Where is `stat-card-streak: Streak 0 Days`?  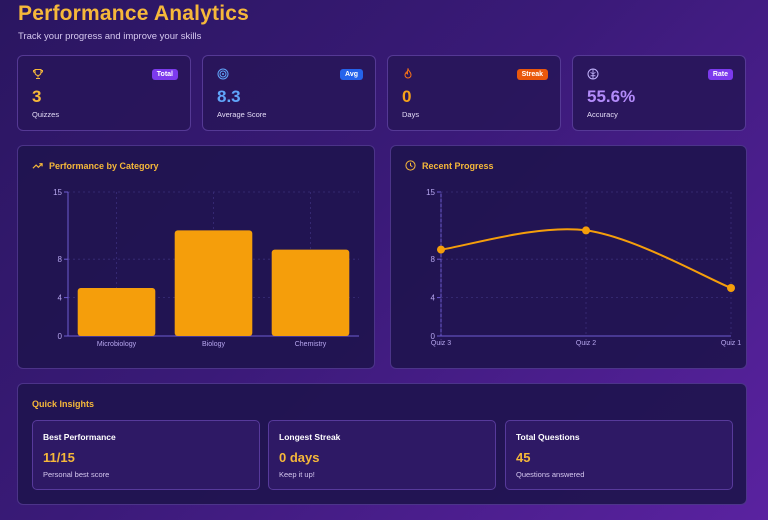
stat-card-streak: Streak 0 Days is located at coordinates (474, 93).